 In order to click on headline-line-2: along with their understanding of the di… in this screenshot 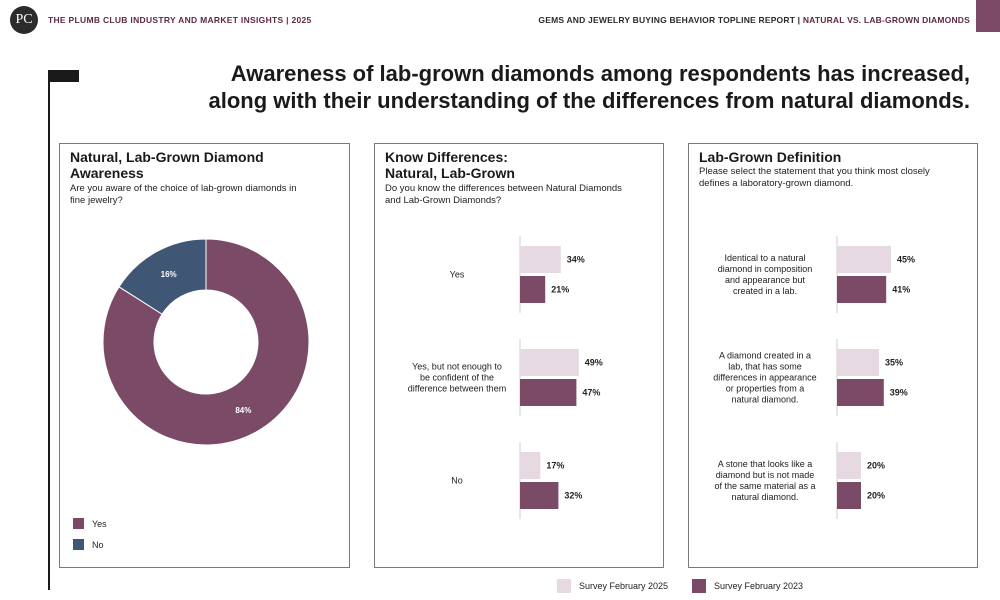, I will do `click(589, 100)`.